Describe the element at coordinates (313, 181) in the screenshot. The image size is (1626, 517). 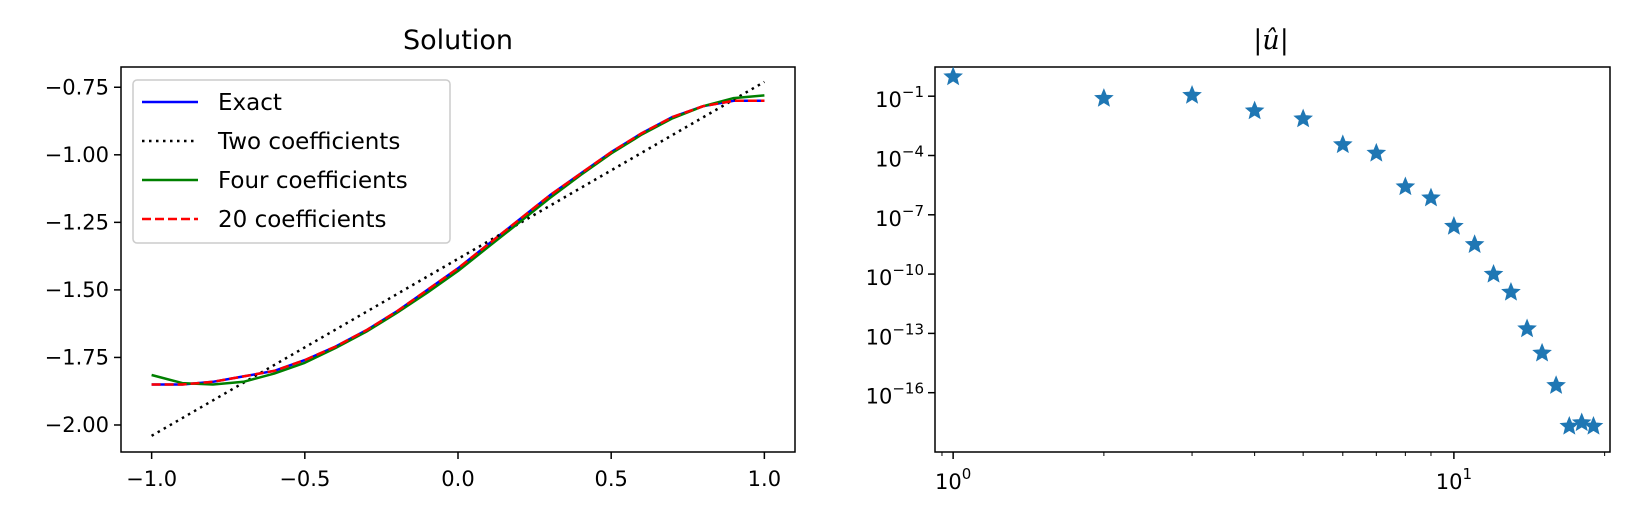
I see `legend-label-four-coefficients: Four coefficients` at that location.